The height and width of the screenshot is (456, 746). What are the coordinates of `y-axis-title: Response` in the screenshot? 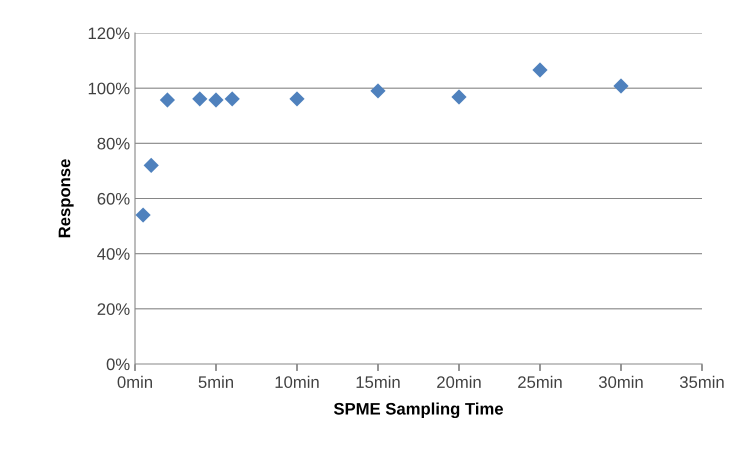 It's located at (66, 198).